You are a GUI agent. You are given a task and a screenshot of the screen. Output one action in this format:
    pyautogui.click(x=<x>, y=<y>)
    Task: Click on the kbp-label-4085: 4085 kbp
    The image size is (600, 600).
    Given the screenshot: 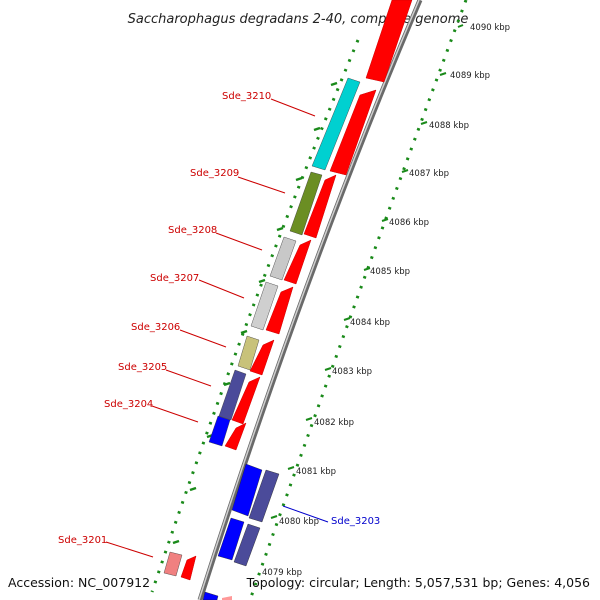 What is the action you would take?
    pyautogui.click(x=390, y=272)
    